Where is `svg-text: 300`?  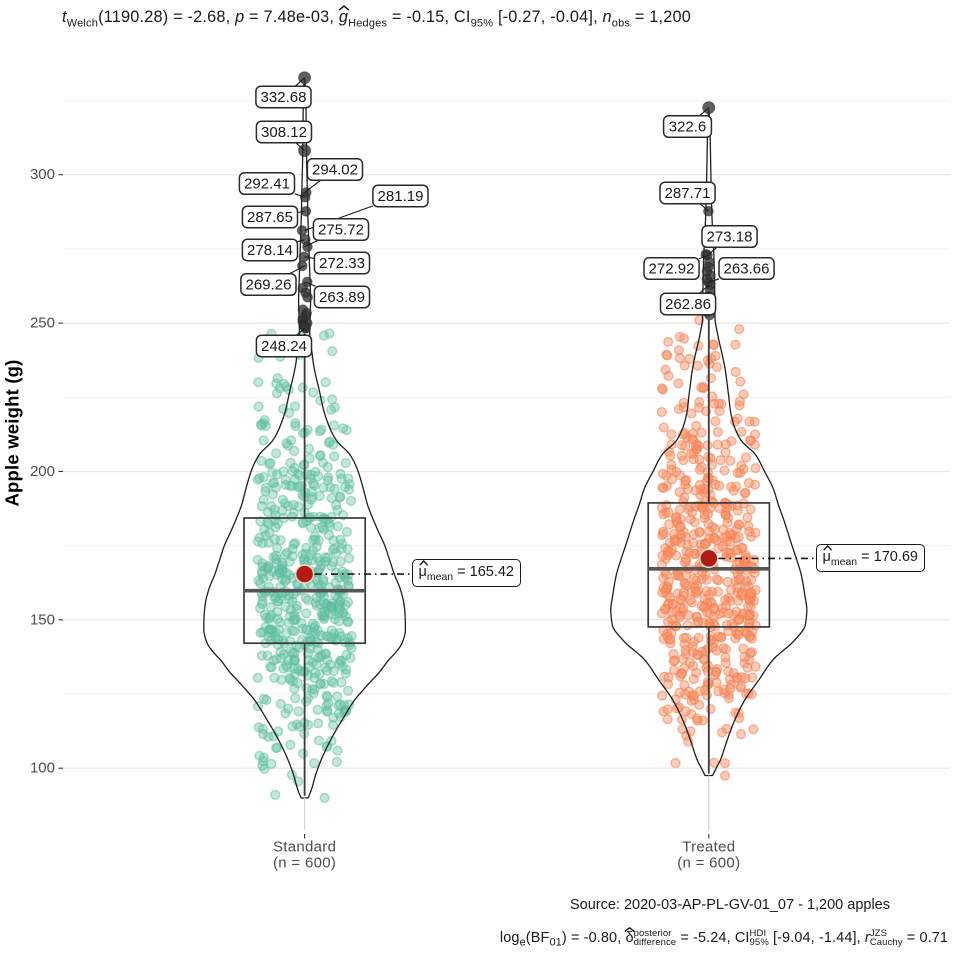
svg-text: 300 is located at coordinates (42, 174).